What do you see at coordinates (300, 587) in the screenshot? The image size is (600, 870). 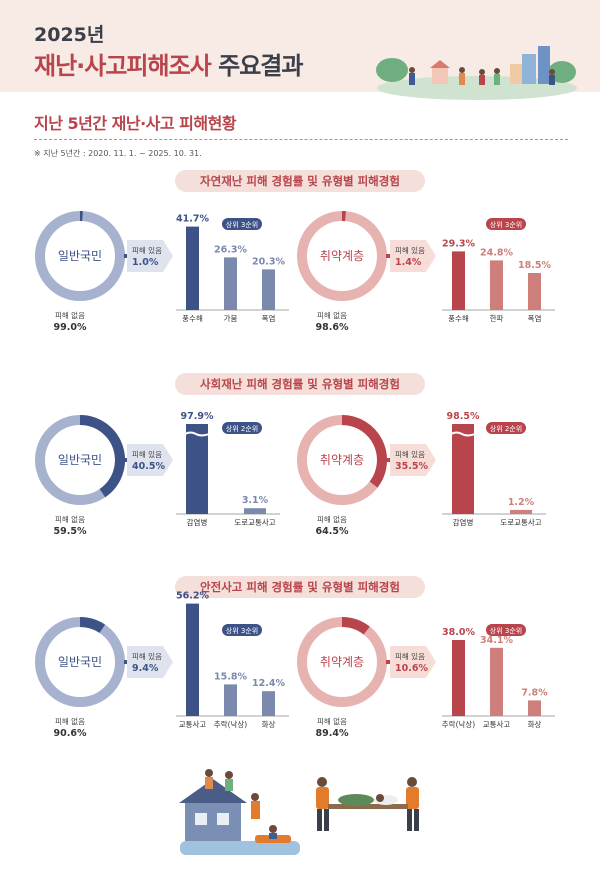 I see `section-pill-safety: 안전사고 피해 경험률 및 유형별 피해경험` at bounding box center [300, 587].